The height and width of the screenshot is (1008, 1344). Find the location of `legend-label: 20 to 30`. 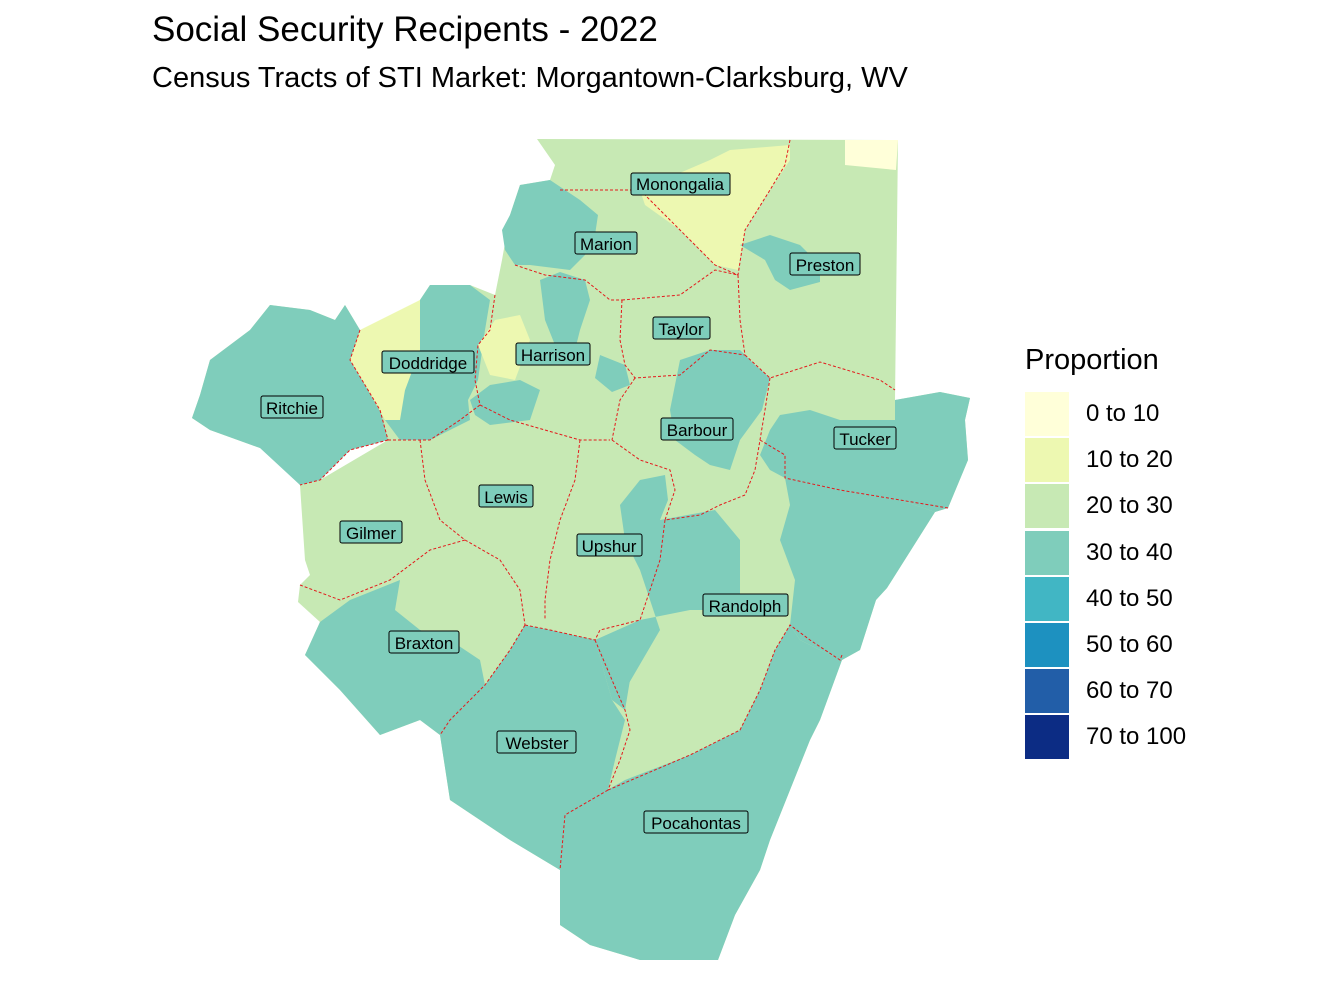

legend-label: 20 to 30 is located at coordinates (1129, 506).